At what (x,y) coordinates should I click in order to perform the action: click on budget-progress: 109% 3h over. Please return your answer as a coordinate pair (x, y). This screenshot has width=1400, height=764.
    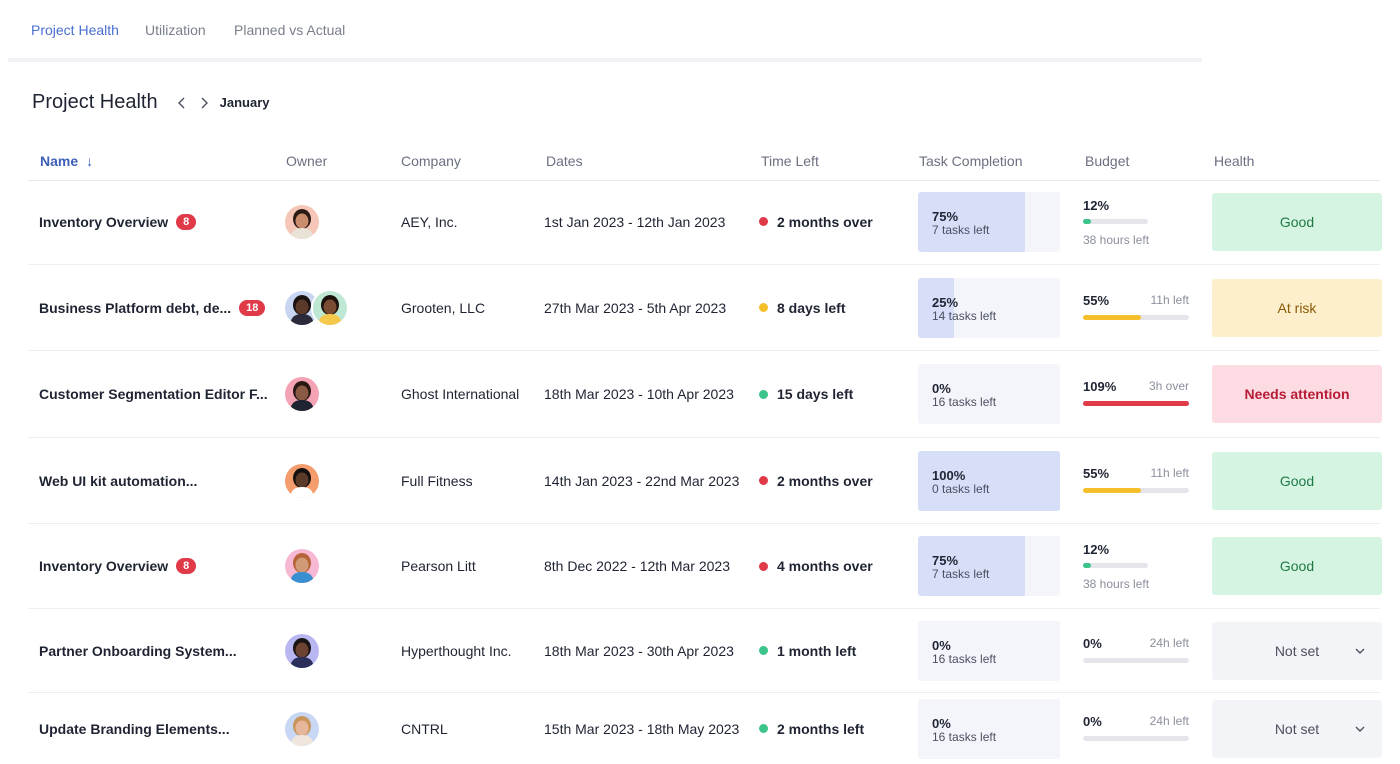
    Looking at the image, I should click on (1136, 394).